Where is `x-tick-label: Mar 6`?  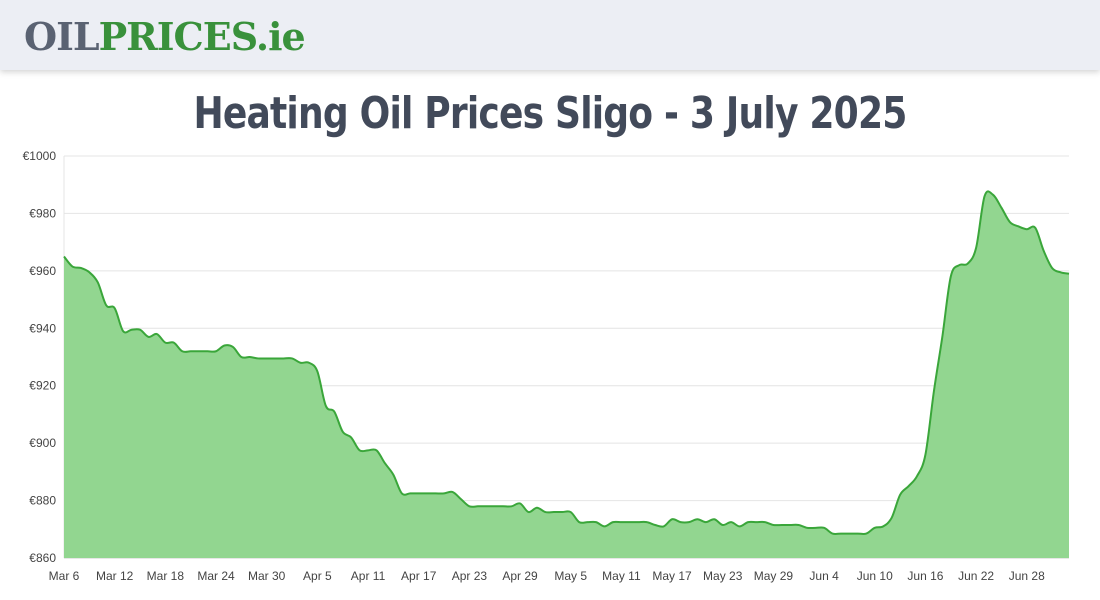 x-tick-label: Mar 6 is located at coordinates (64, 576).